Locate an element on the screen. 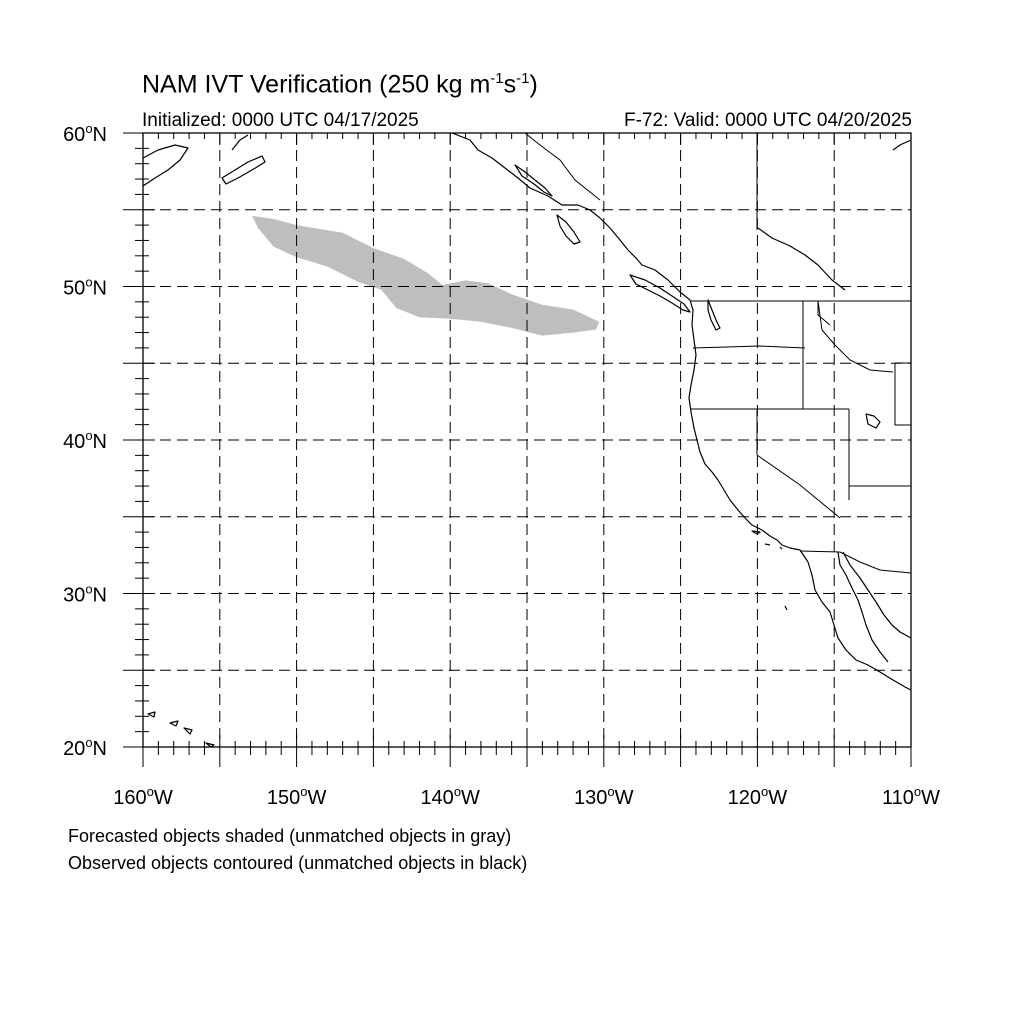  latitude-label: 60oN is located at coordinates (85, 133).